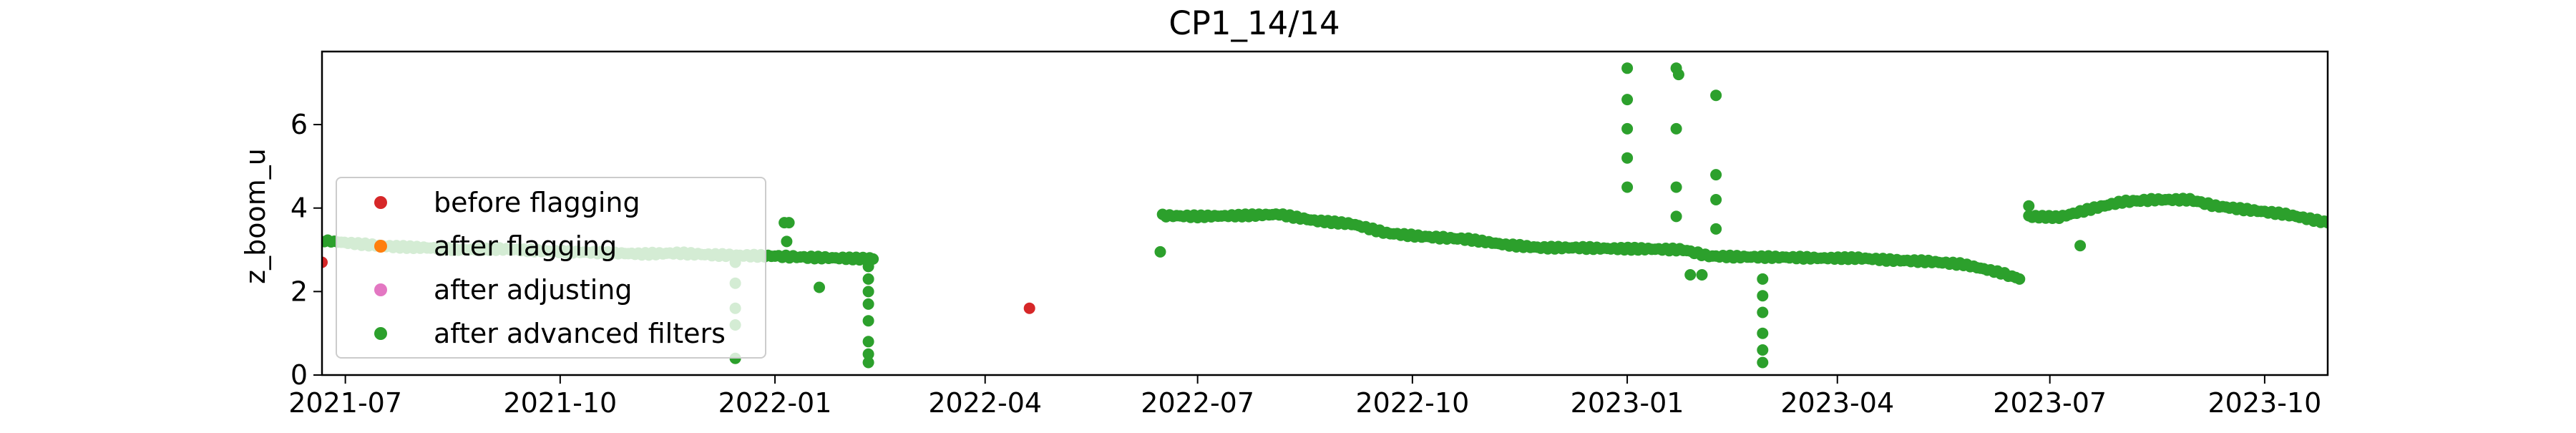  Describe the element at coordinates (255, 216) in the screenshot. I see `y-axis-label: z_boom_u` at that location.